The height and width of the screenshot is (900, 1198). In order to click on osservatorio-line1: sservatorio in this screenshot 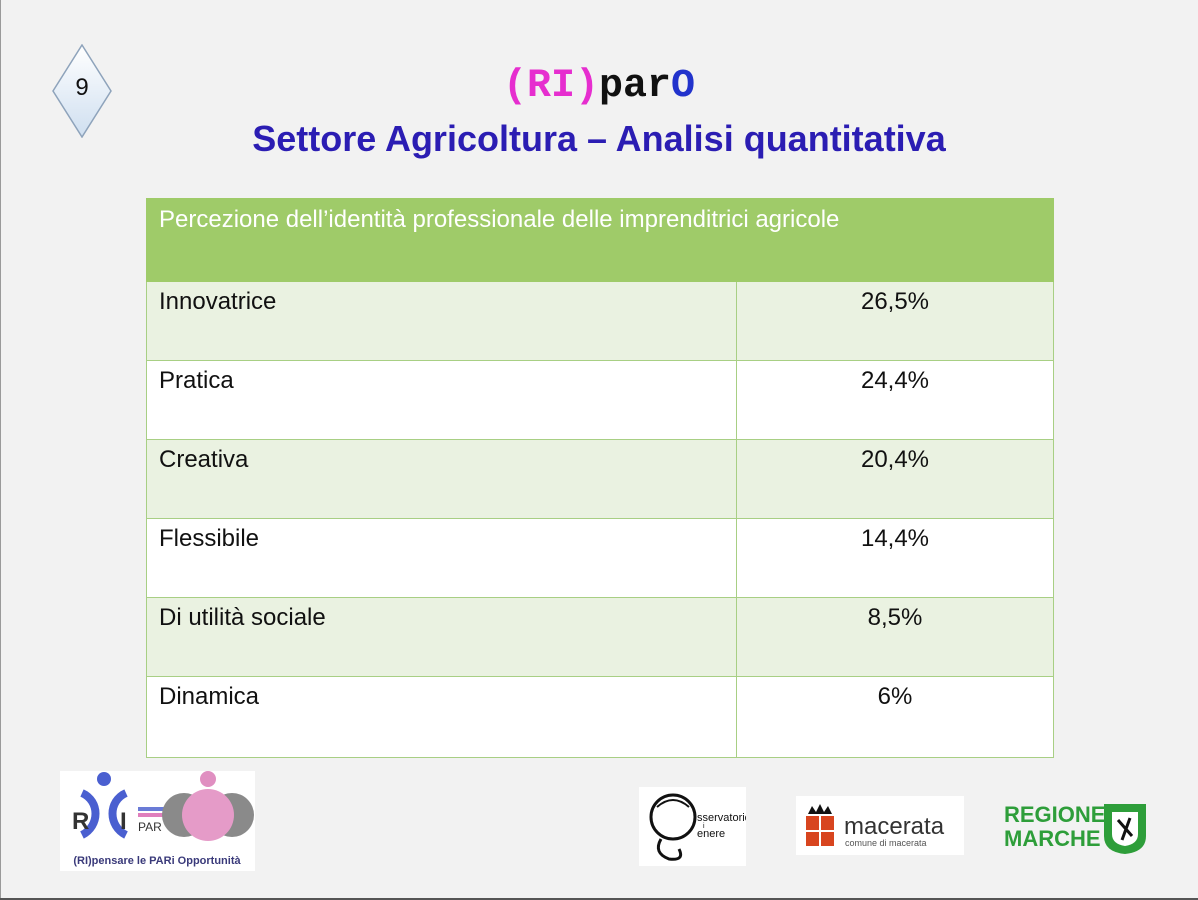, I will do `click(721, 818)`.